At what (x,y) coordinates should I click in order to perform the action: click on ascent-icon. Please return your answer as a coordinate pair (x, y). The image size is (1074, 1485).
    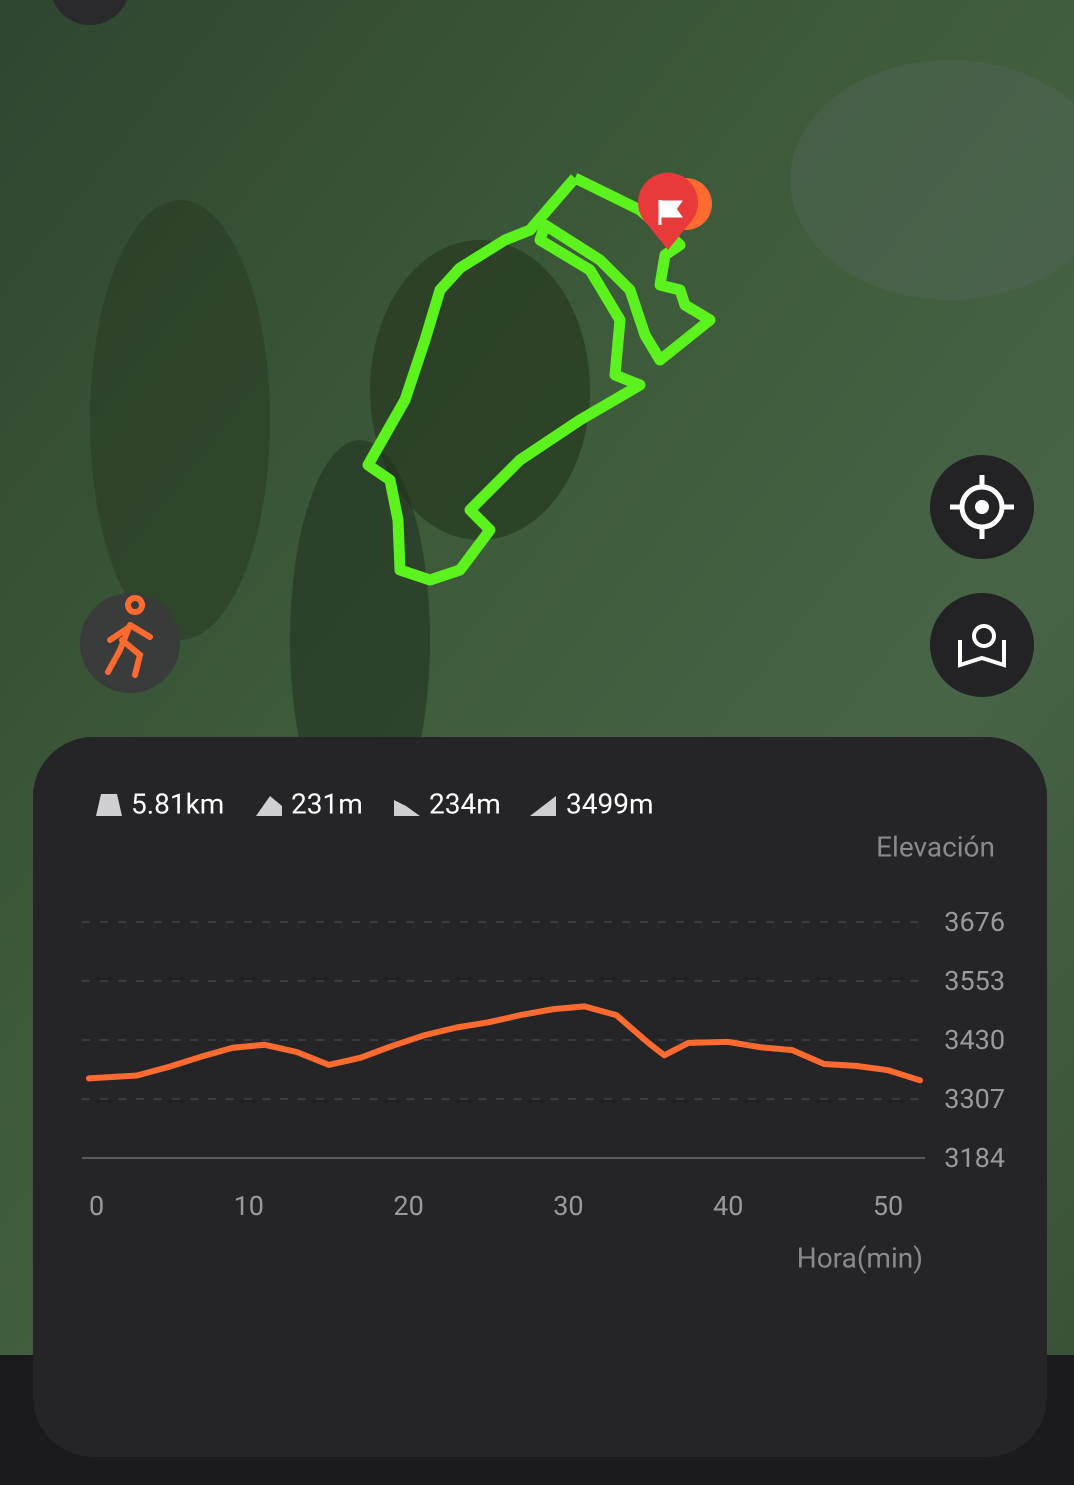
    Looking at the image, I should click on (269, 806).